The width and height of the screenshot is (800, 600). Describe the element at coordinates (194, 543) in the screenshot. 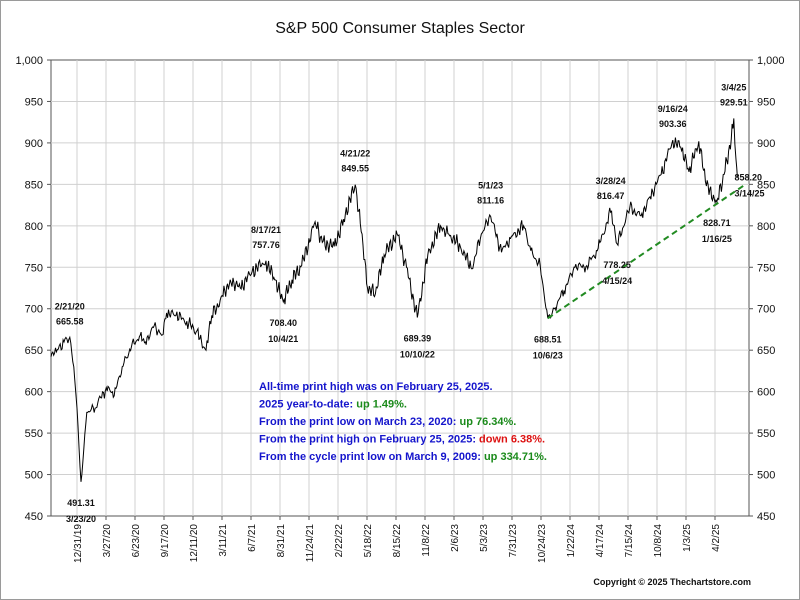

I see `x-tick-label: 12/11/20` at that location.